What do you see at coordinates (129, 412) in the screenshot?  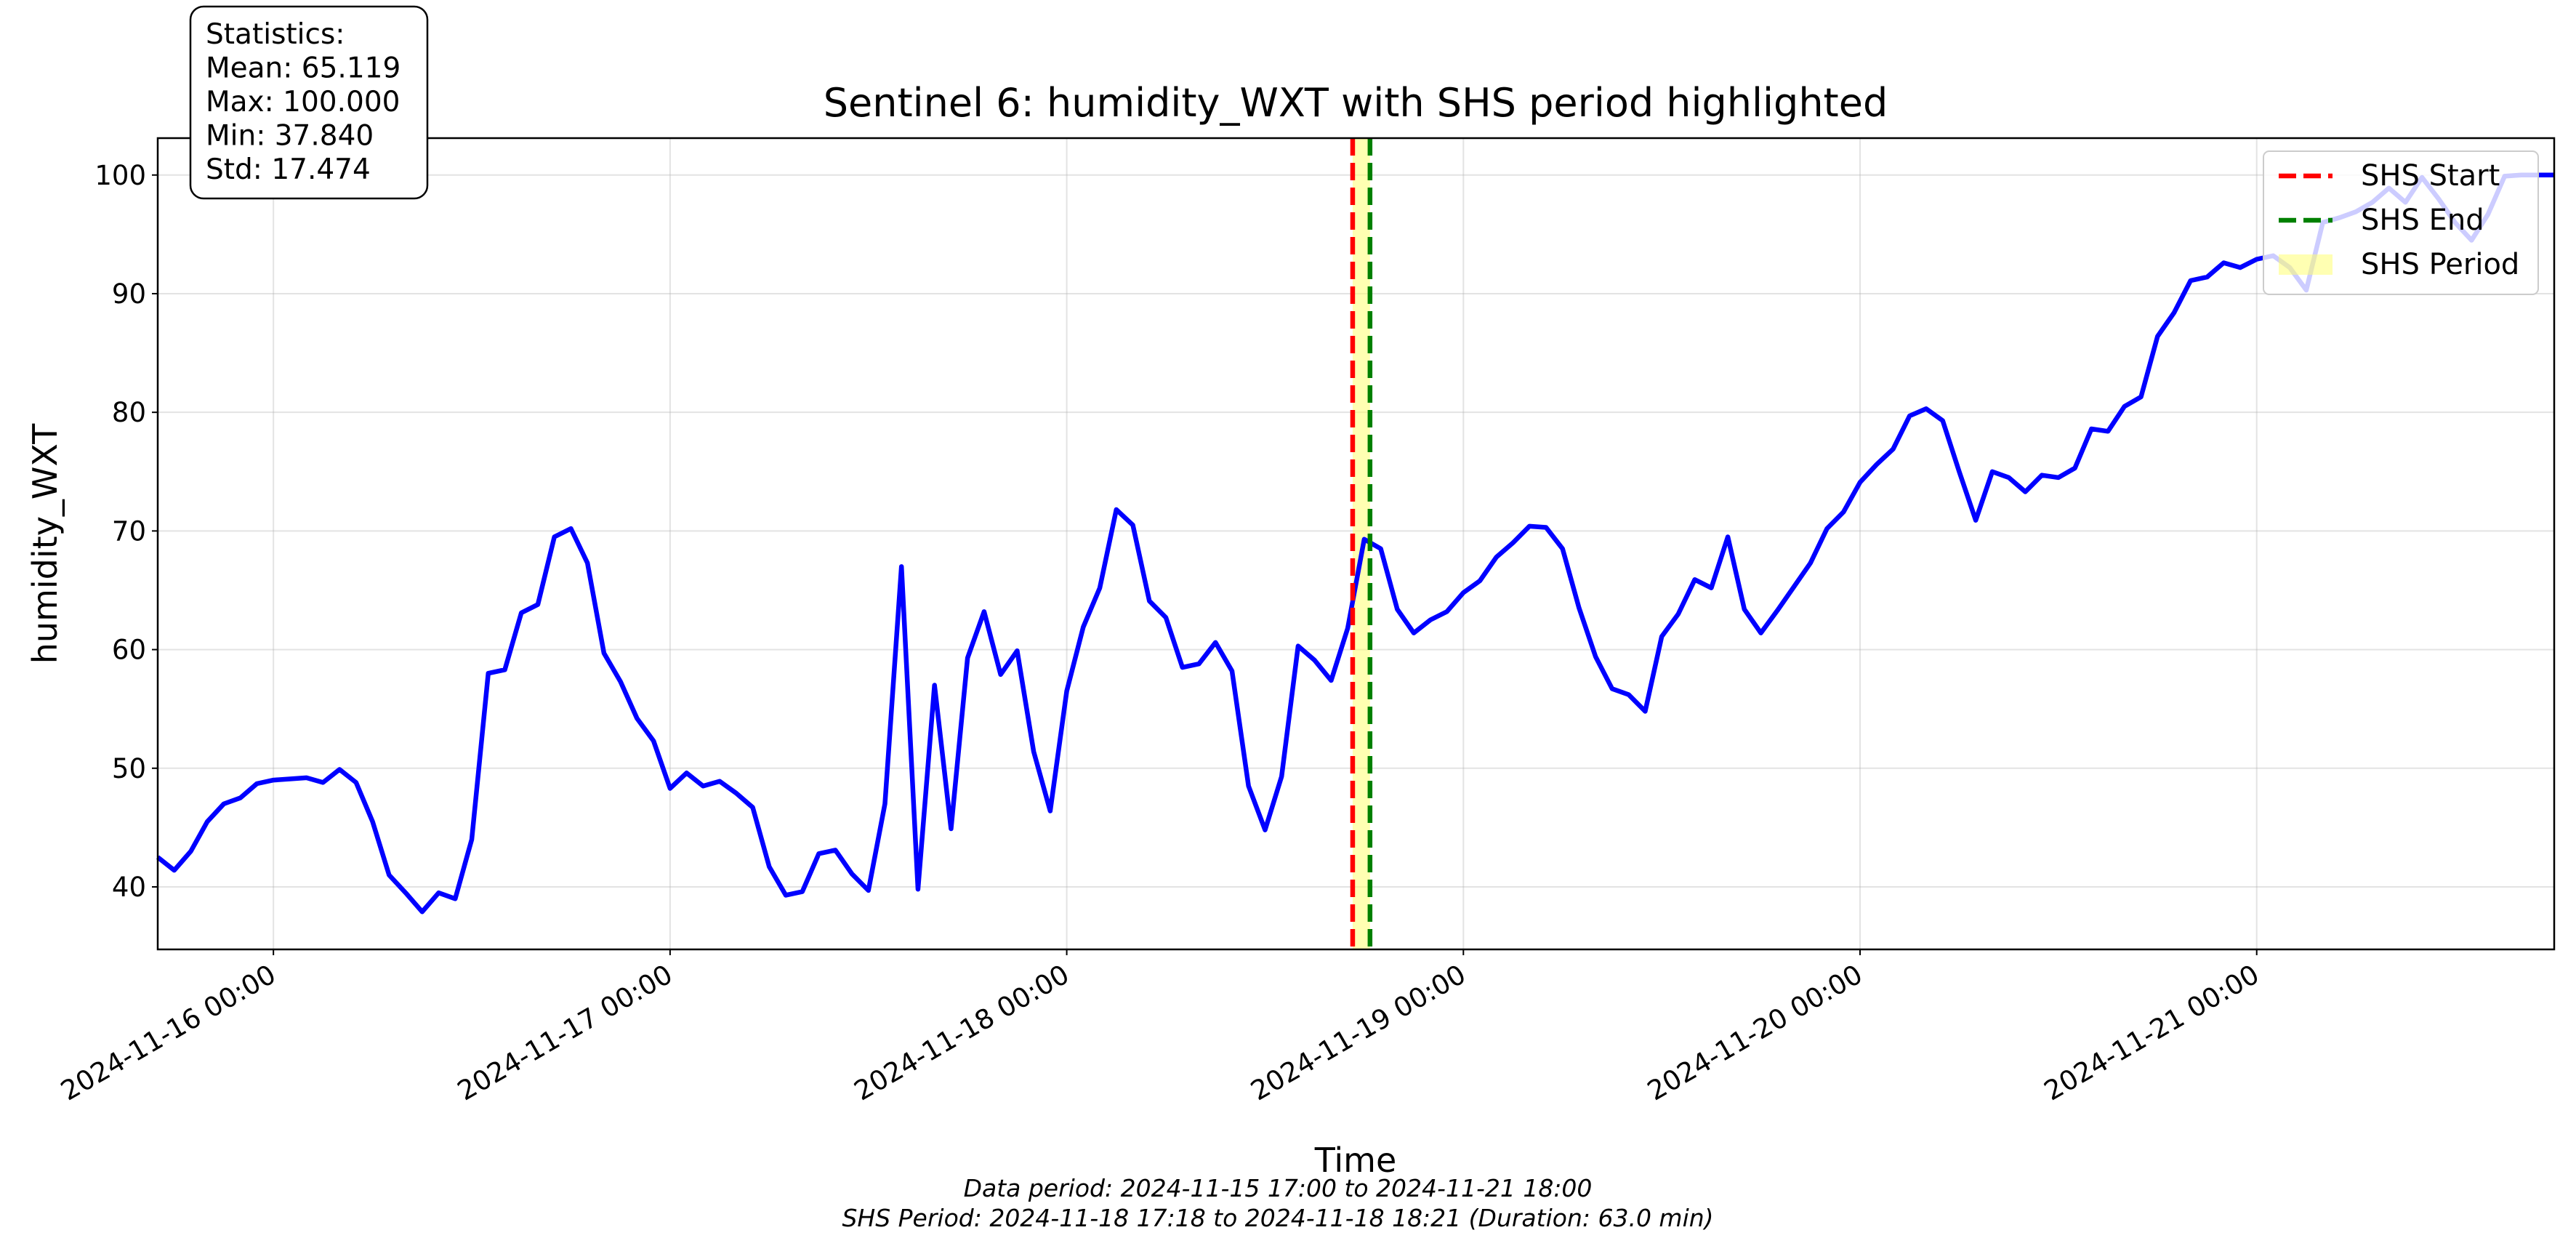 I see `y-tick-label: 80` at bounding box center [129, 412].